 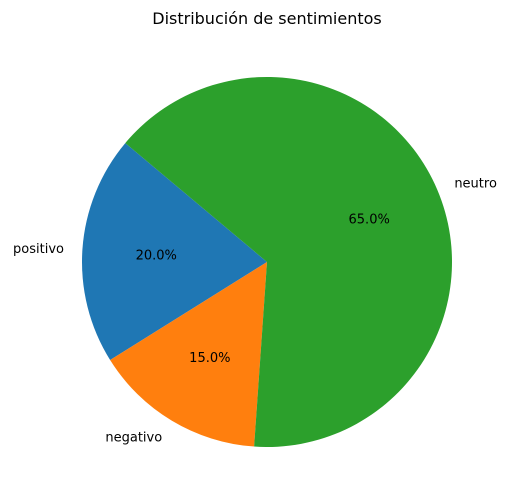 I want to click on pct-label-positivo: 20.0%, so click(x=156, y=255).